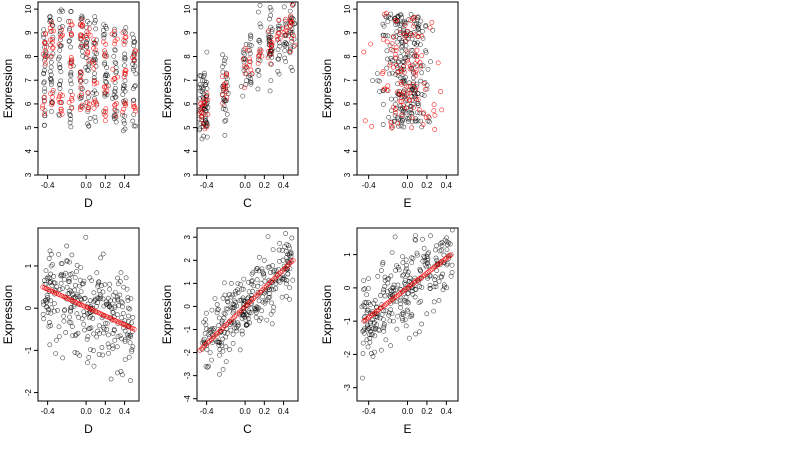  What do you see at coordinates (247, 203) in the screenshot?
I see `x-axis-title: C` at bounding box center [247, 203].